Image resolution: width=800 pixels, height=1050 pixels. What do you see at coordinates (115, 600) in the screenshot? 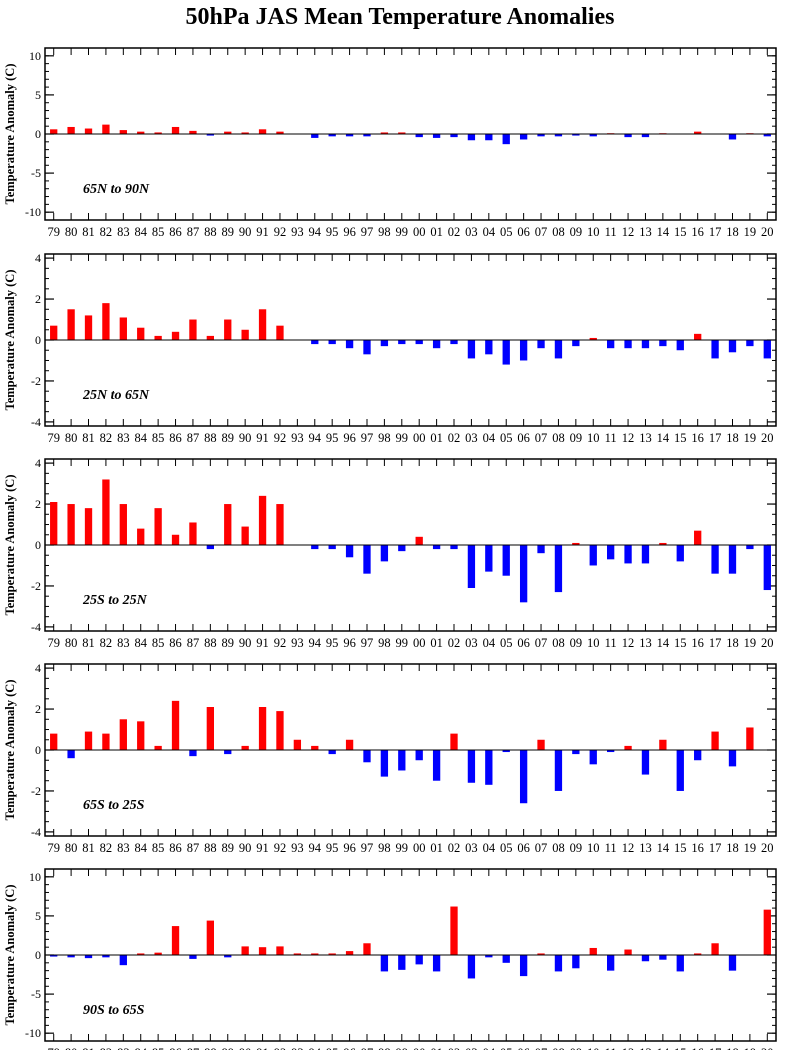
I see `region-label: 25S to 25N` at bounding box center [115, 600].